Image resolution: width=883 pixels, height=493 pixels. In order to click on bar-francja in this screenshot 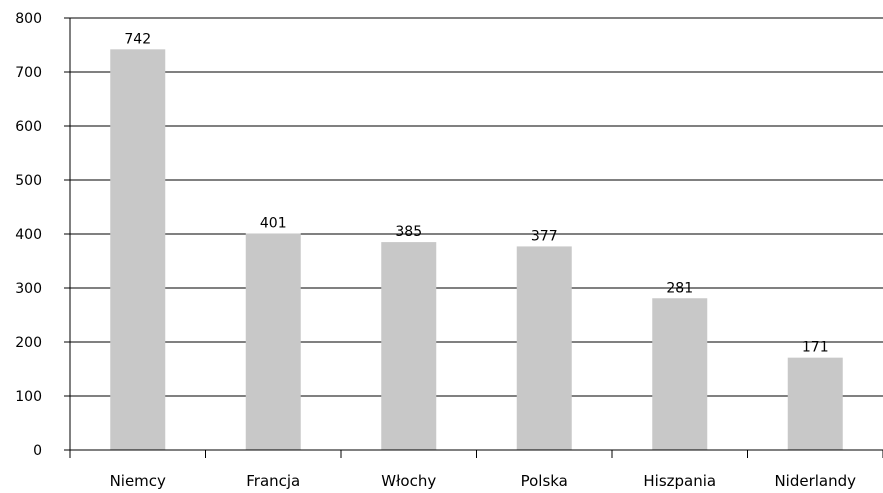, I will do `click(273, 341)`.